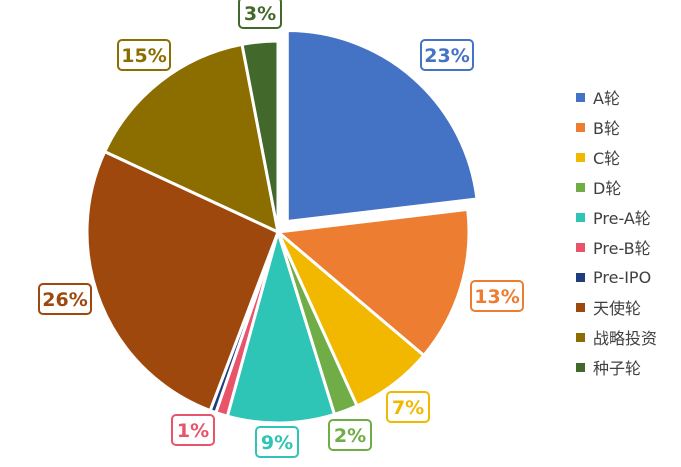  I want to click on legend-label: 天使轮, so click(617, 308).